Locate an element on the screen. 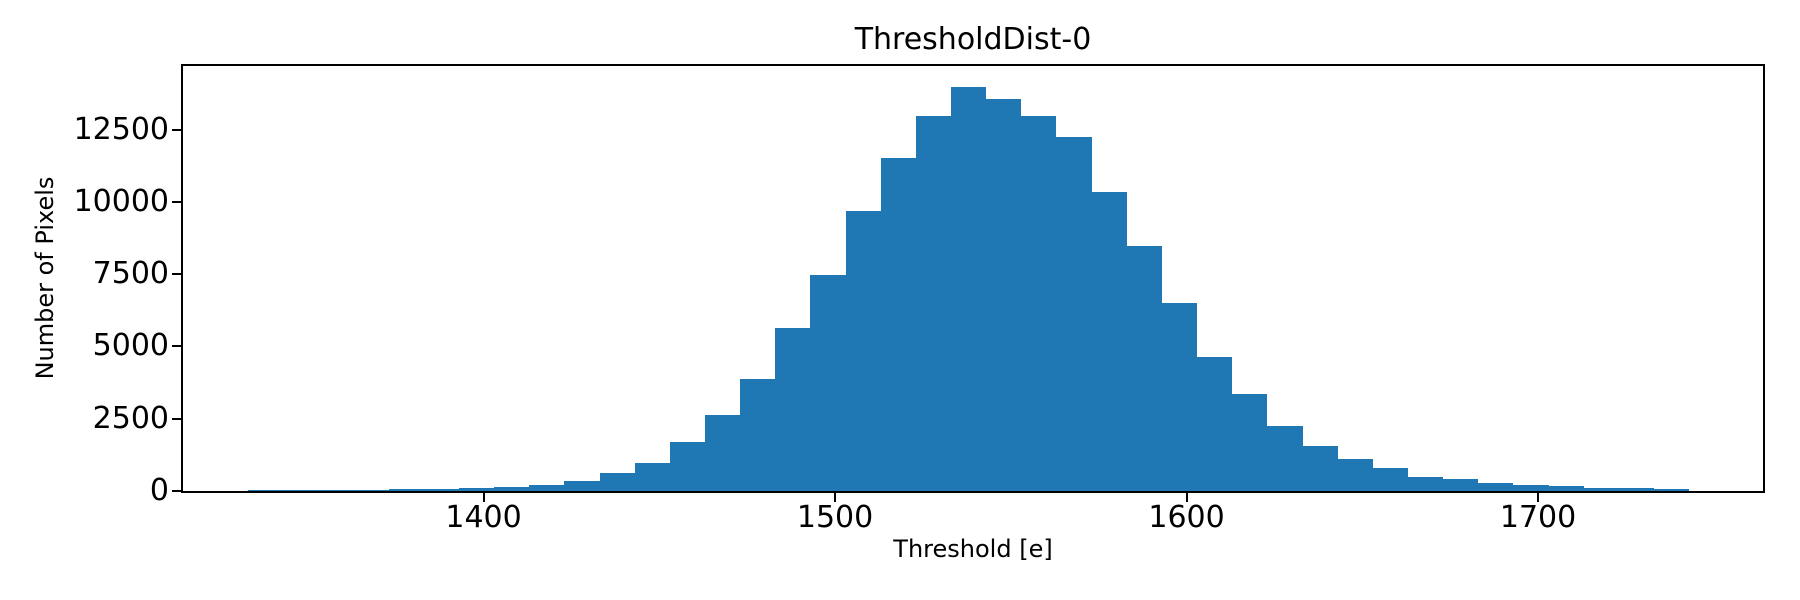  y-tick-label: 2500 is located at coordinates (130, 418).